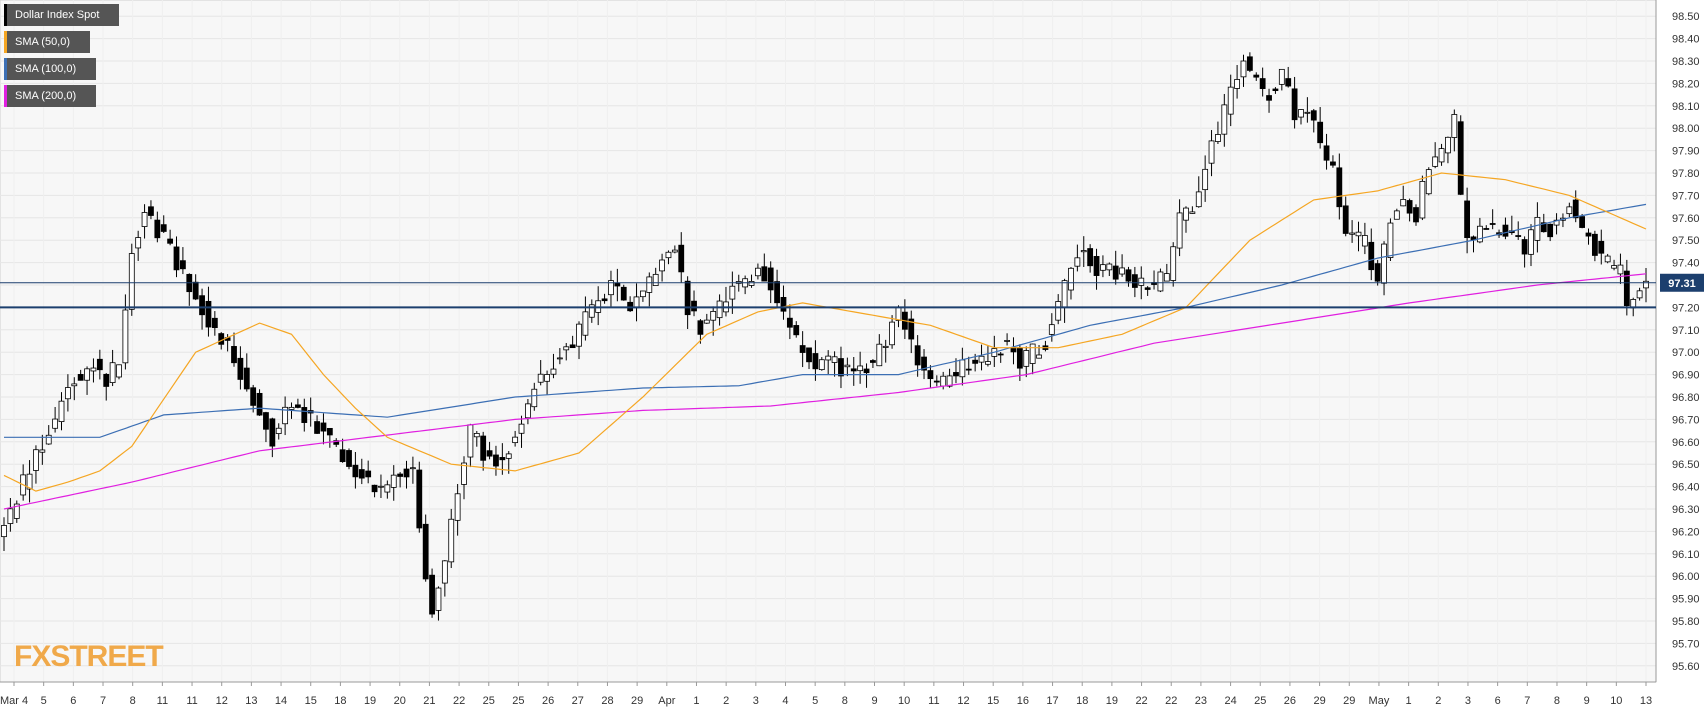  What do you see at coordinates (1319, 701) in the screenshot?
I see `x-tick-label: 29` at bounding box center [1319, 701].